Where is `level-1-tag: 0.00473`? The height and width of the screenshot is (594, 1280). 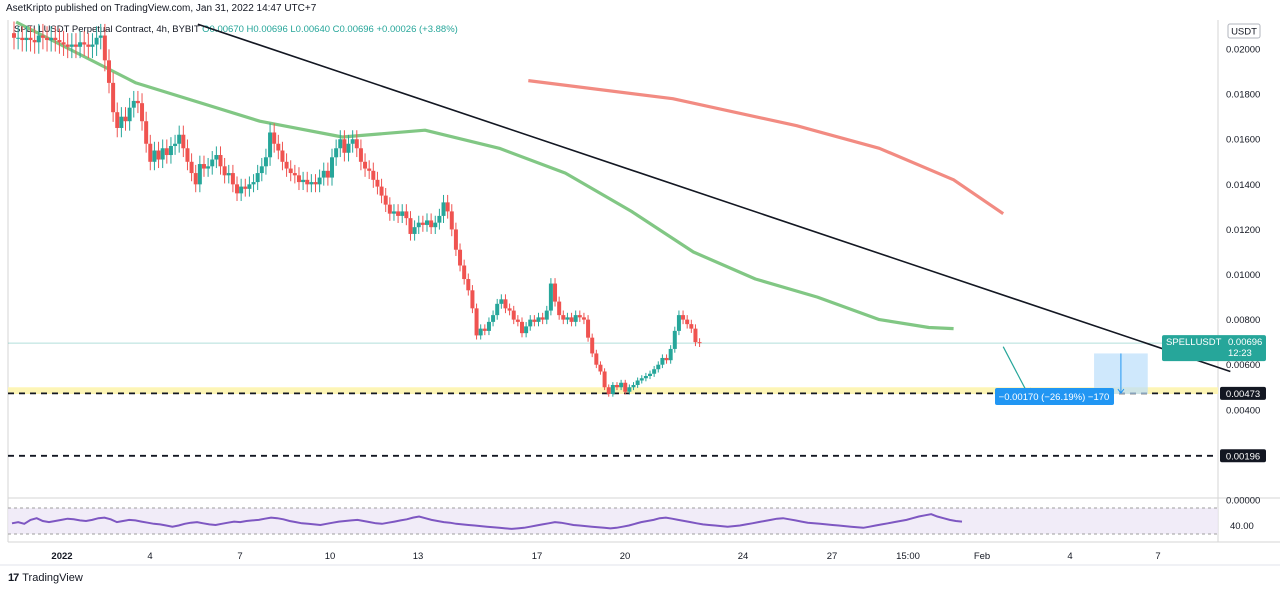
level-1-tag: 0.00473 is located at coordinates (1243, 393).